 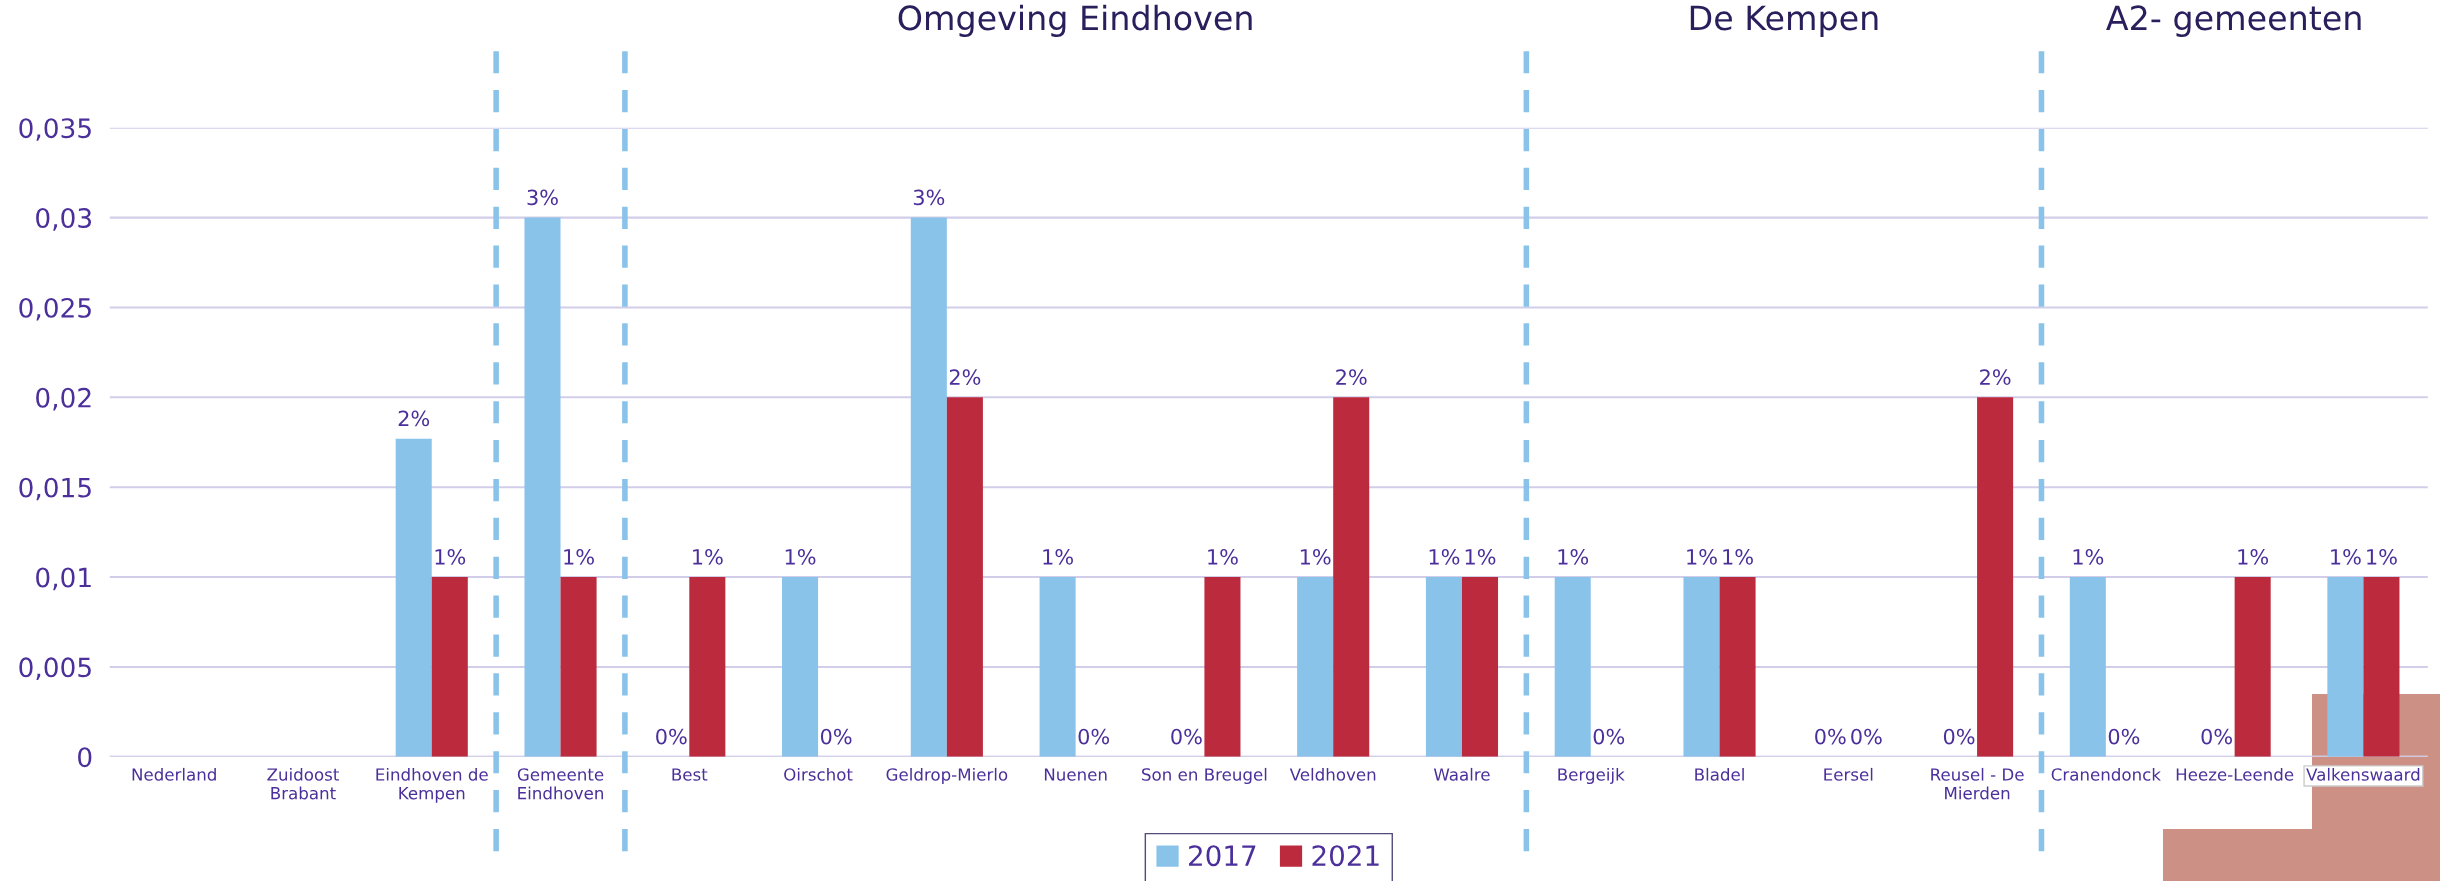 I want to click on x-tick-label: Reusel - De Mierden, so click(x=1977, y=783).